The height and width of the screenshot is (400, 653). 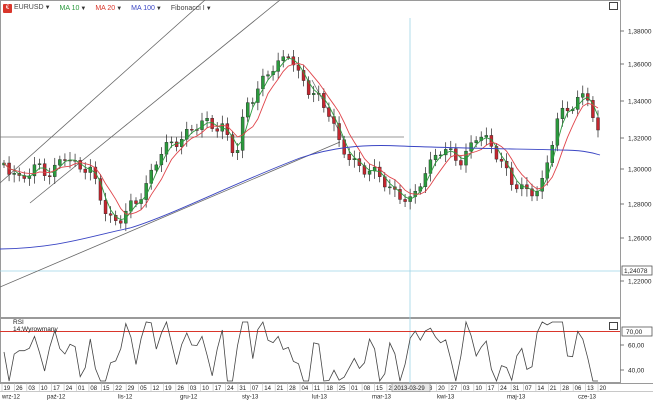 What do you see at coordinates (18, 322) in the screenshot?
I see `rsi-title: RSI` at bounding box center [18, 322].